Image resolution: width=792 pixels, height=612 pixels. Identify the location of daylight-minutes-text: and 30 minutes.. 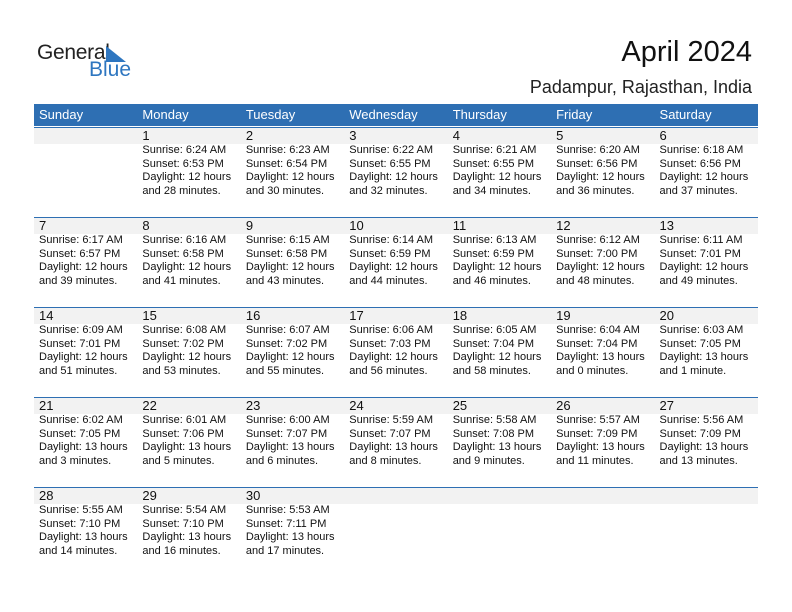
(285, 190).